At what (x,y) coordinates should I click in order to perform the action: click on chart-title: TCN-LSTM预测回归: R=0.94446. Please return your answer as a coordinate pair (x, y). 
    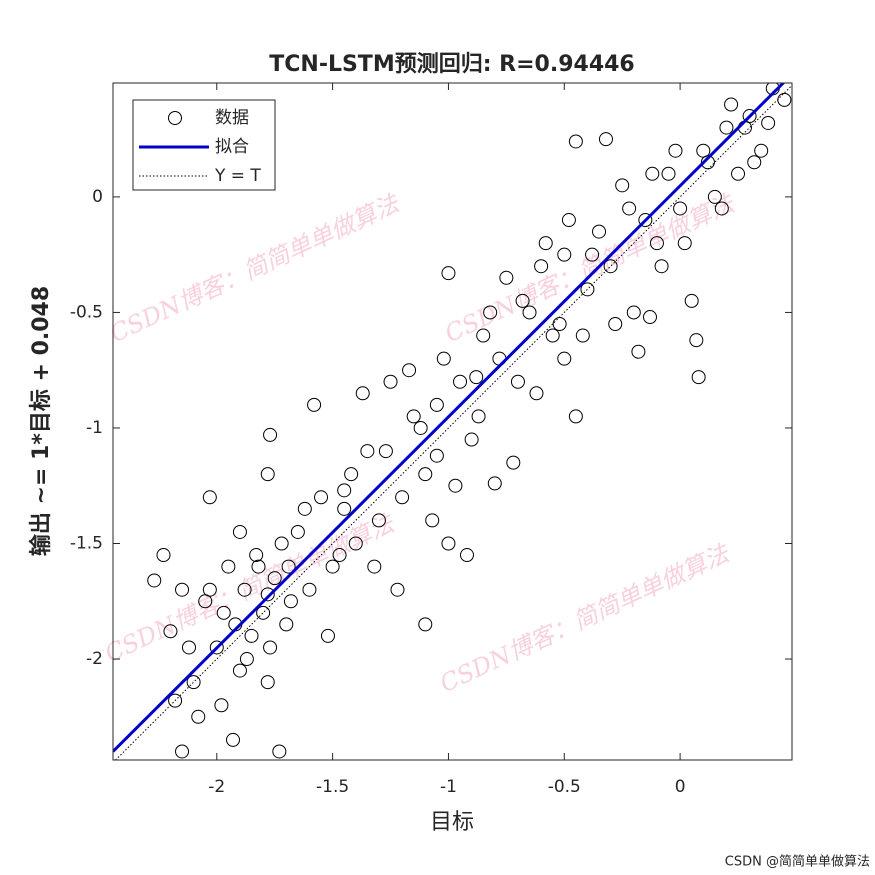
    Looking at the image, I should click on (452, 64).